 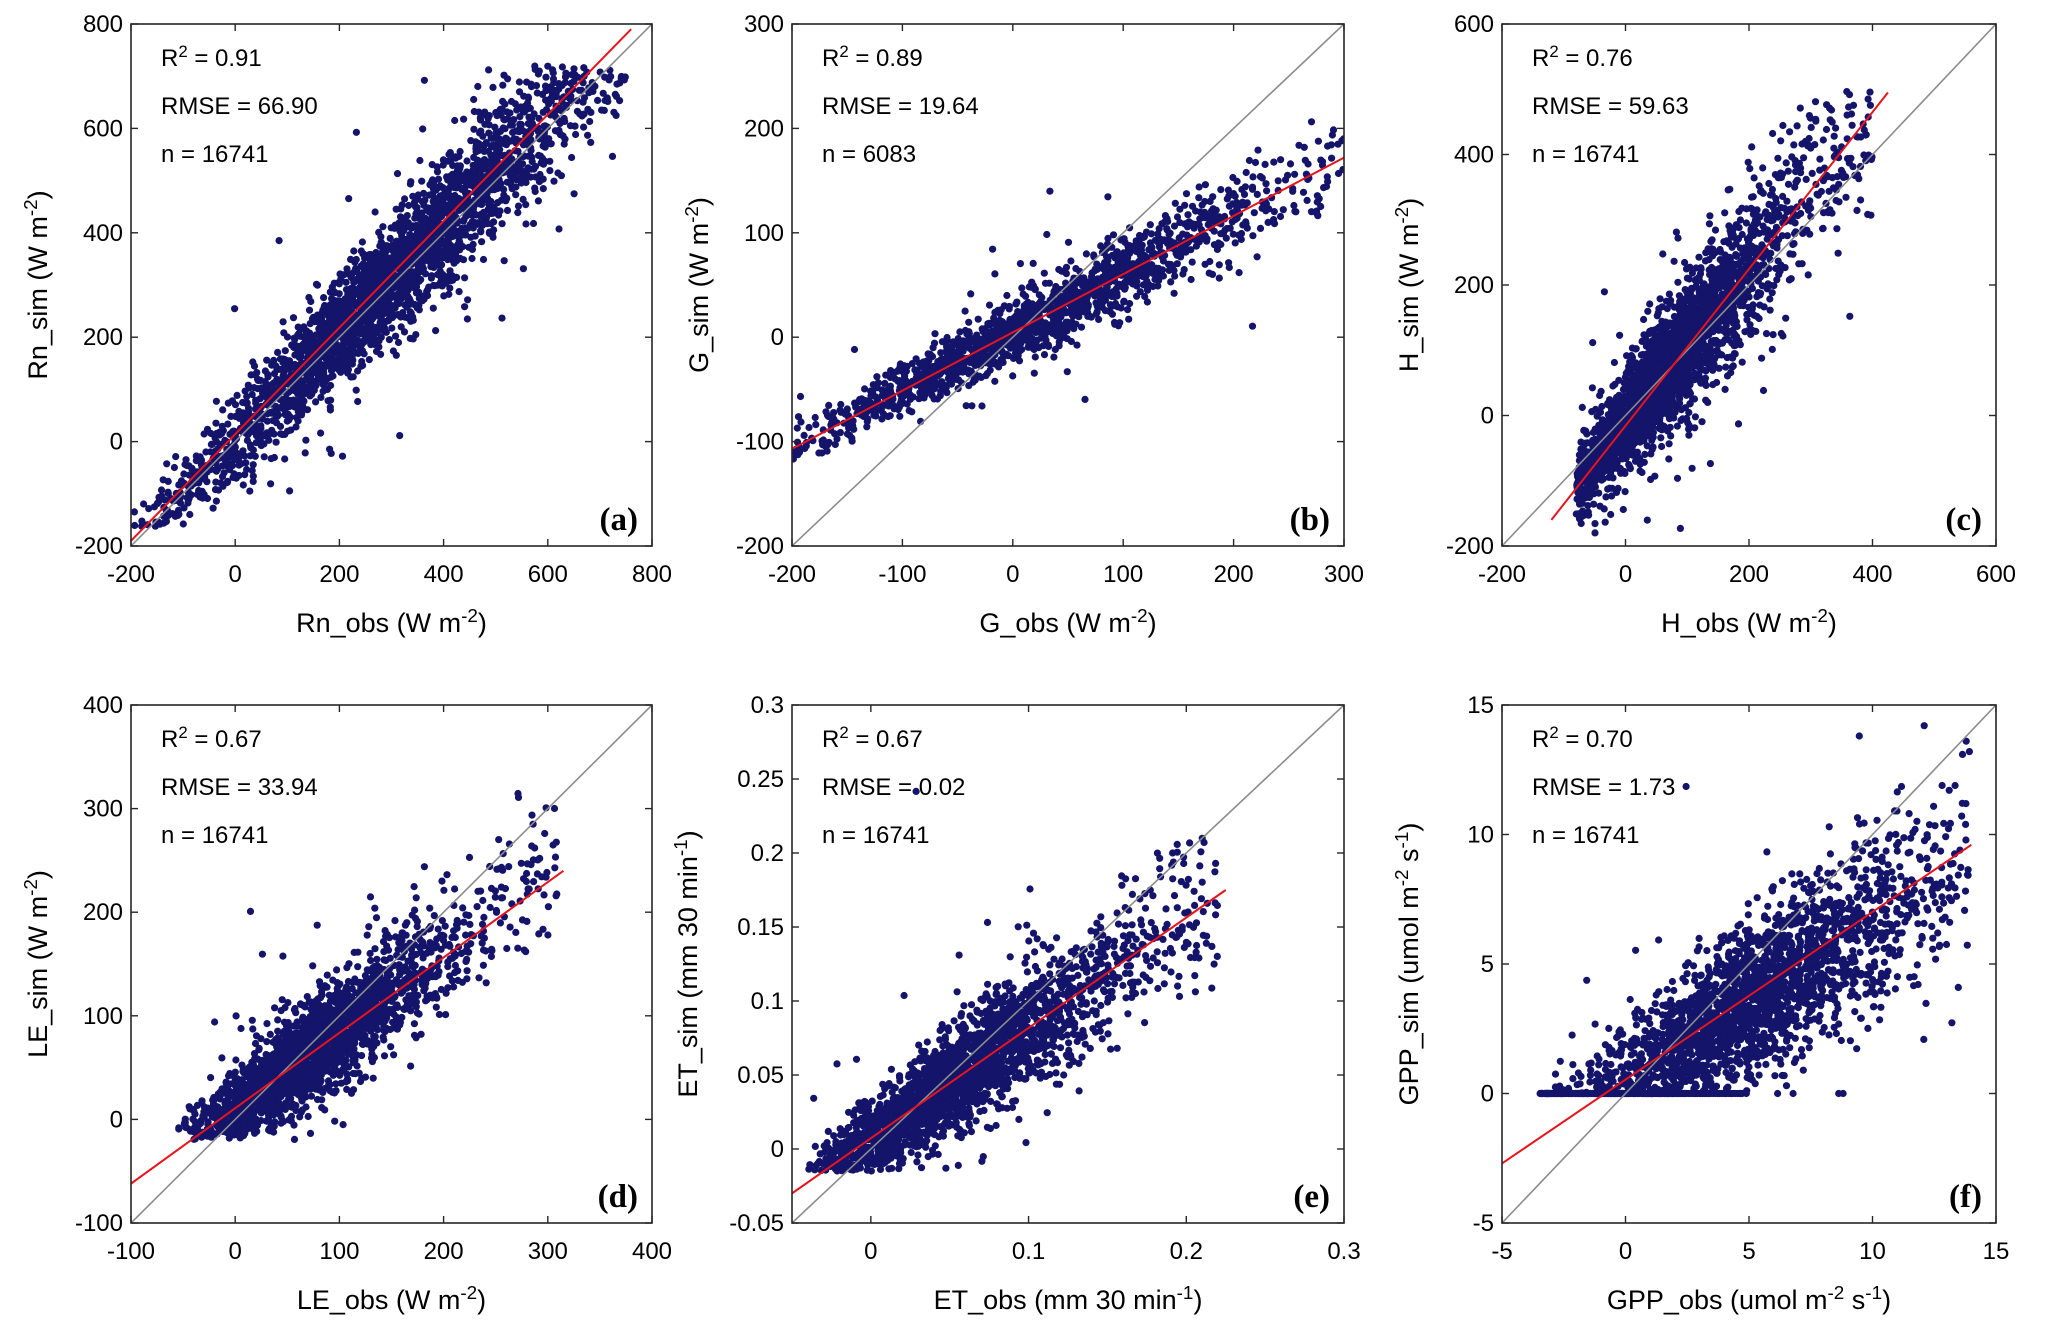 I want to click on y-tick-label: -200, so click(x=99, y=546).